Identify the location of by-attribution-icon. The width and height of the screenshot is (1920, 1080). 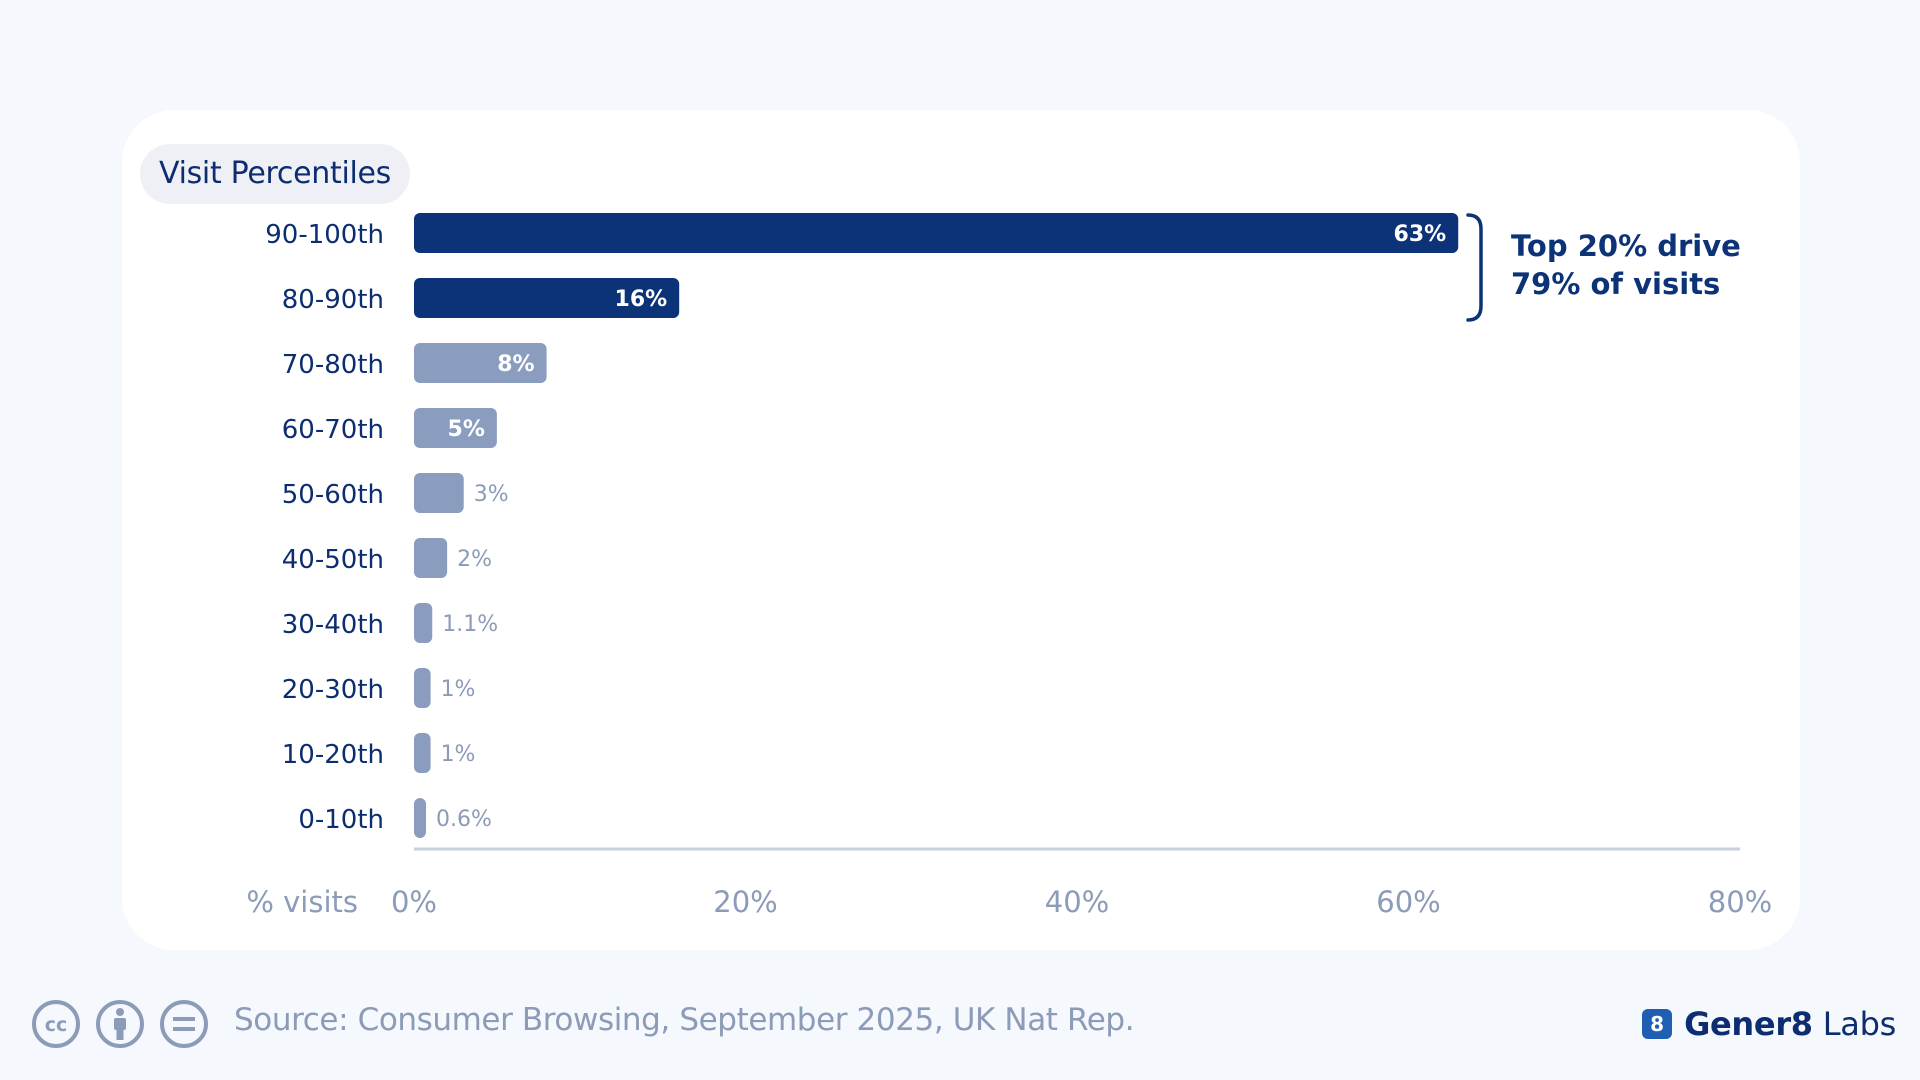
(120, 1024).